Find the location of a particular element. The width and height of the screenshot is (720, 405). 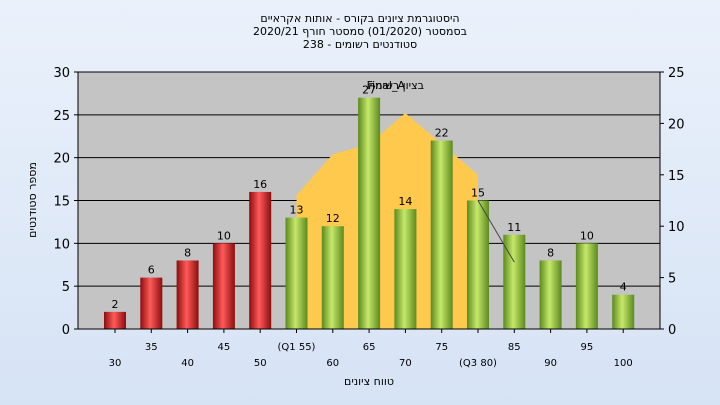

y2-tick-label: 5 is located at coordinates (672, 279).